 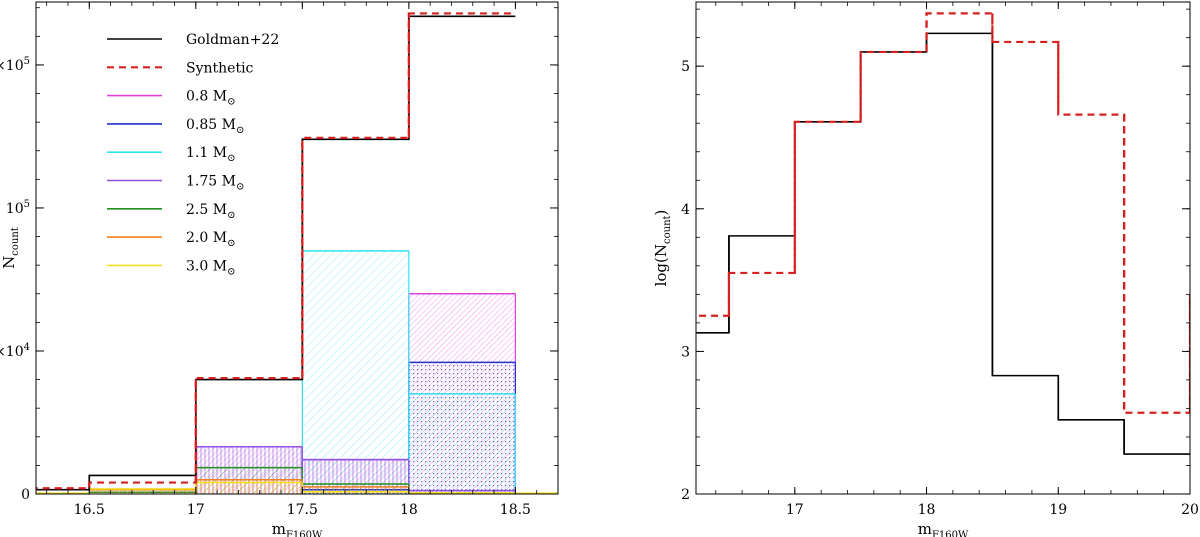 What do you see at coordinates (175, 126) in the screenshot?
I see `legend-item: 0.85 M⊙` at bounding box center [175, 126].